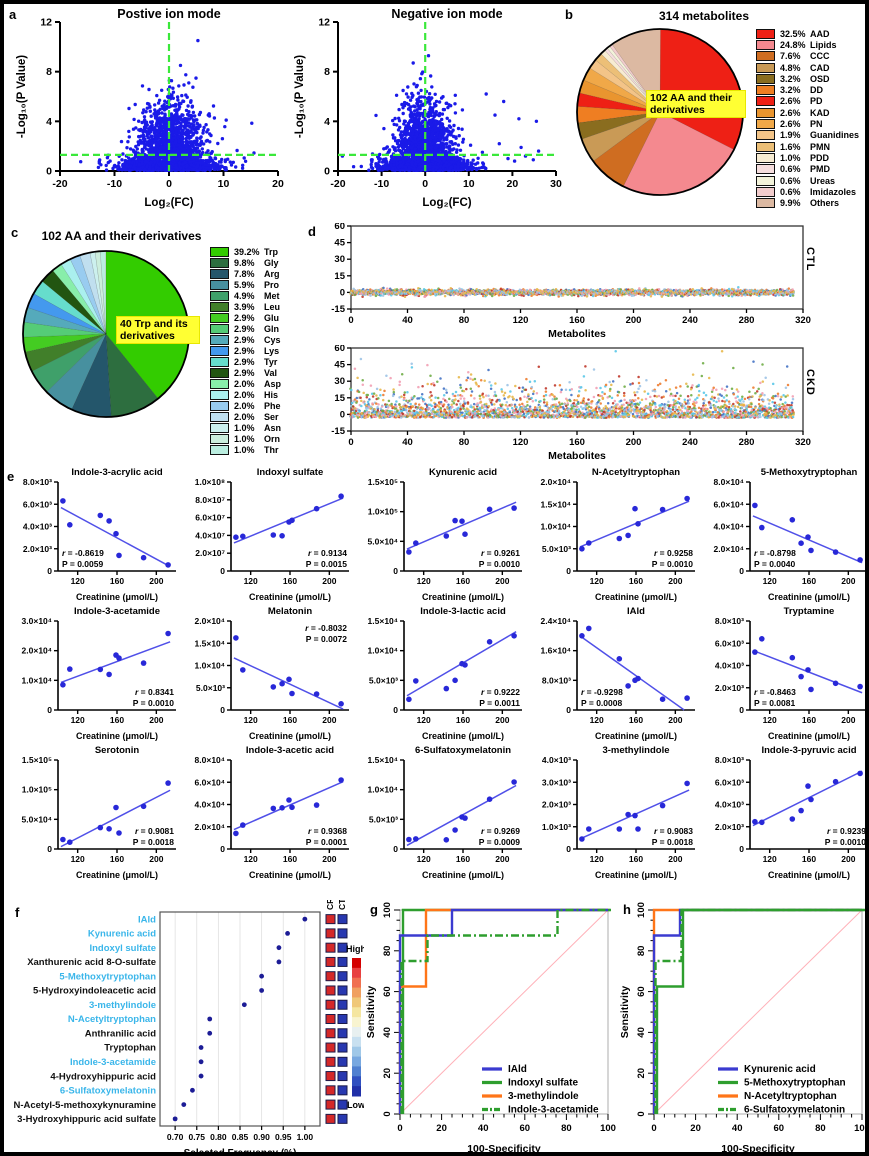 The image size is (869, 1156). I want to click on legend-label: 2.9% Val, so click(256, 373).